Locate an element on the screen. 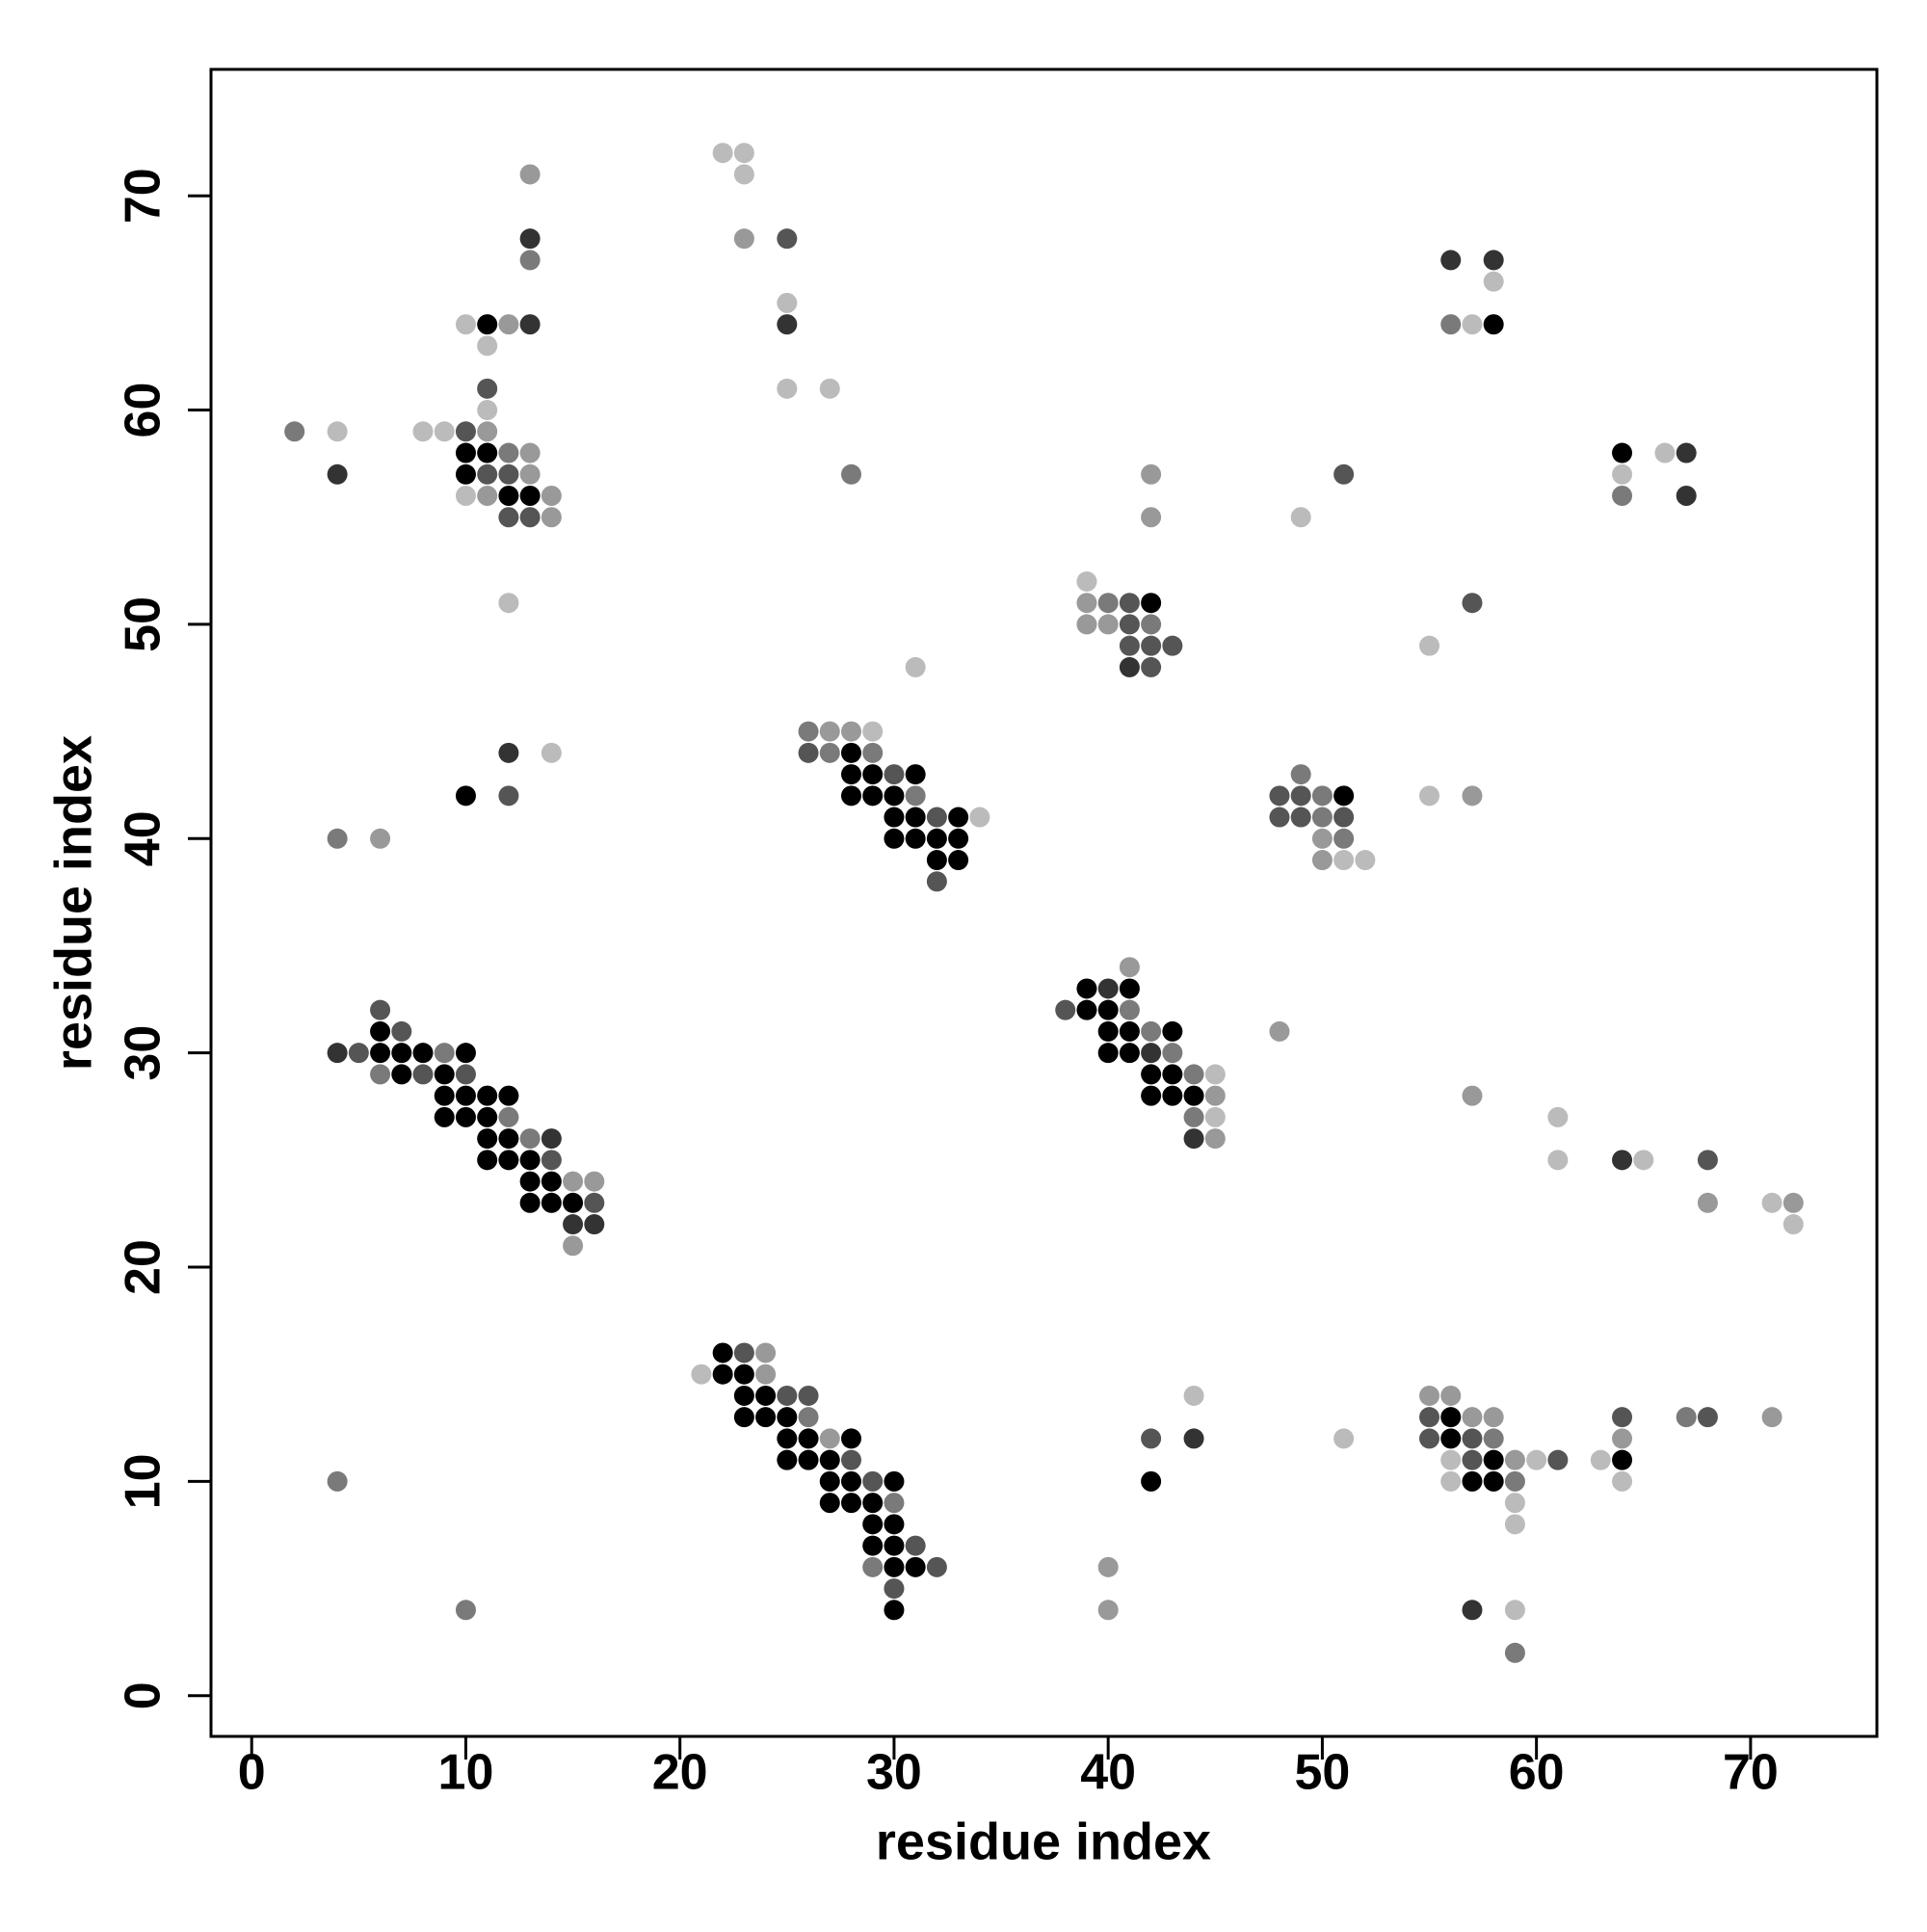 The image size is (1927, 1932). x-tick-label: 0 is located at coordinates (252, 1773).